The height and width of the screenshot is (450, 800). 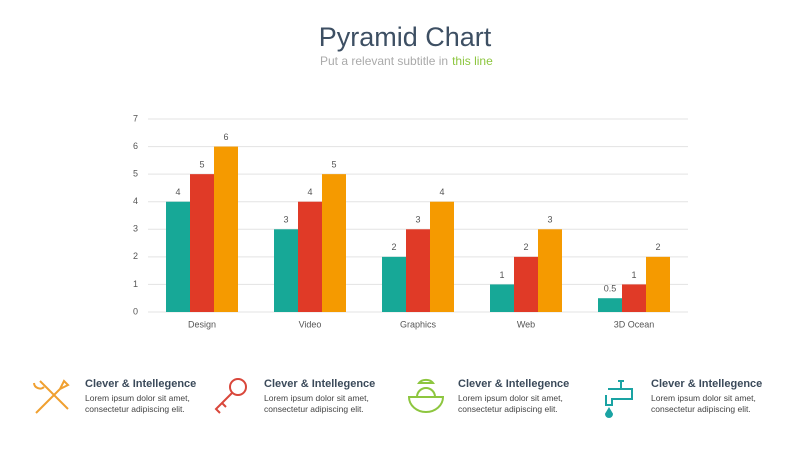 What do you see at coordinates (418, 324) in the screenshot?
I see `x-tick-label: Graphics` at bounding box center [418, 324].